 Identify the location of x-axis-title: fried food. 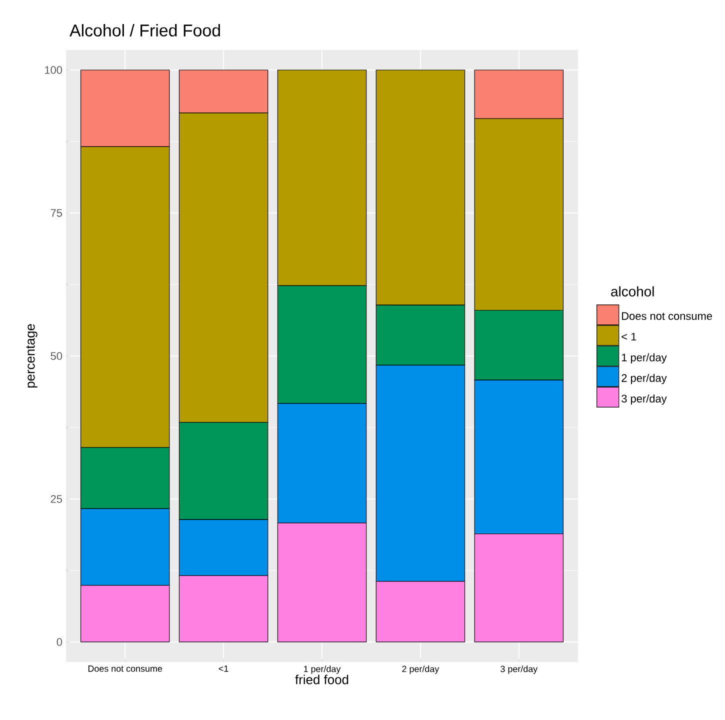
(321, 679).